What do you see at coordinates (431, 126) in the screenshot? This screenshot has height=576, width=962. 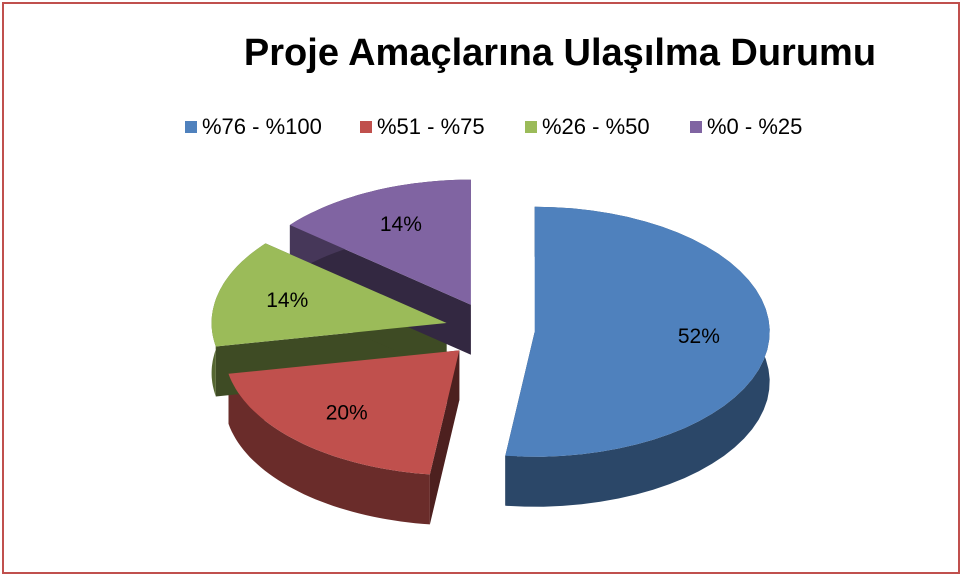 I see `legend-label: %51 - %75` at bounding box center [431, 126].